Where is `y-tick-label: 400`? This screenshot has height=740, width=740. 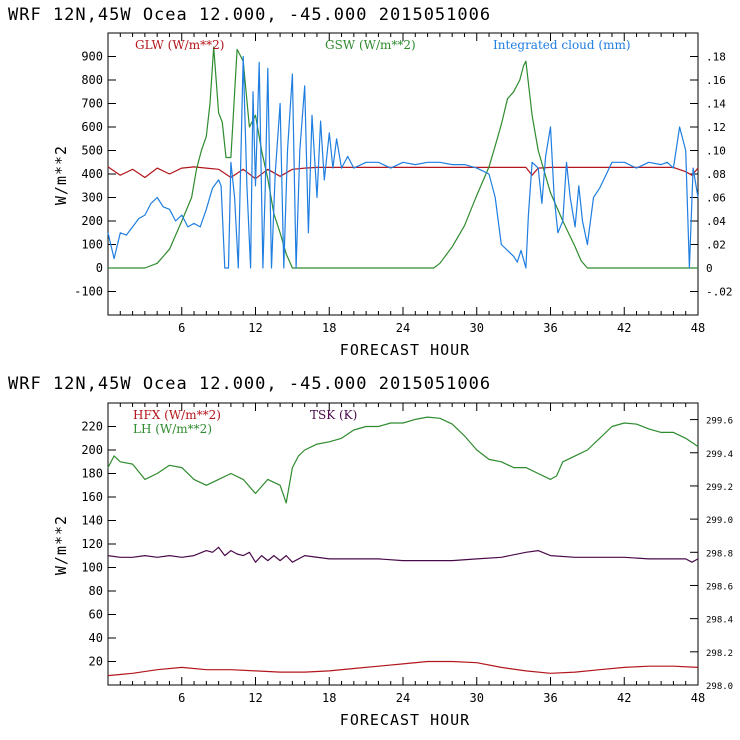
y-tick-label: 400 is located at coordinates (92, 174).